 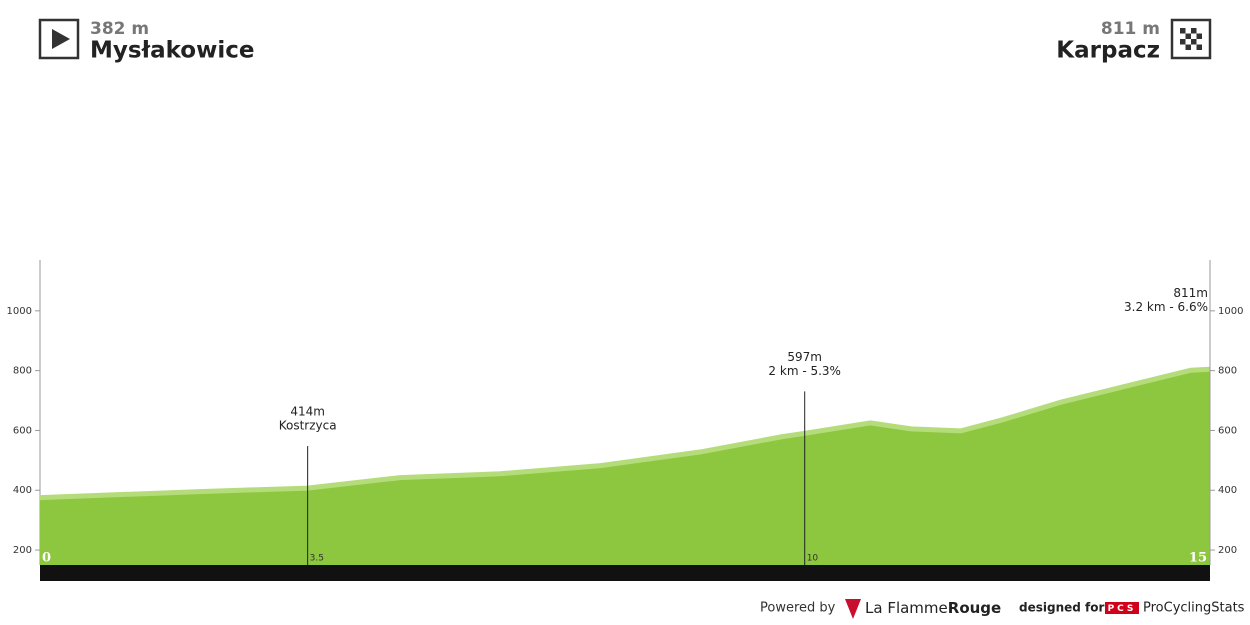 What do you see at coordinates (625, 573) in the screenshot?
I see `distance-band` at bounding box center [625, 573].